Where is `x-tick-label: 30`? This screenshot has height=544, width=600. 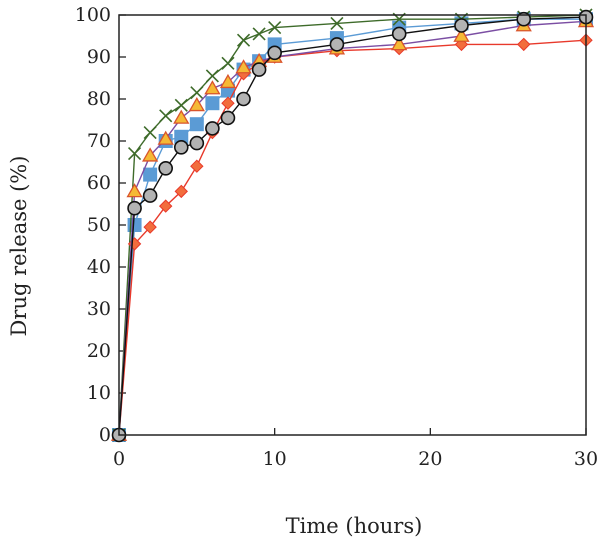 x-tick-label: 30 is located at coordinates (586, 459).